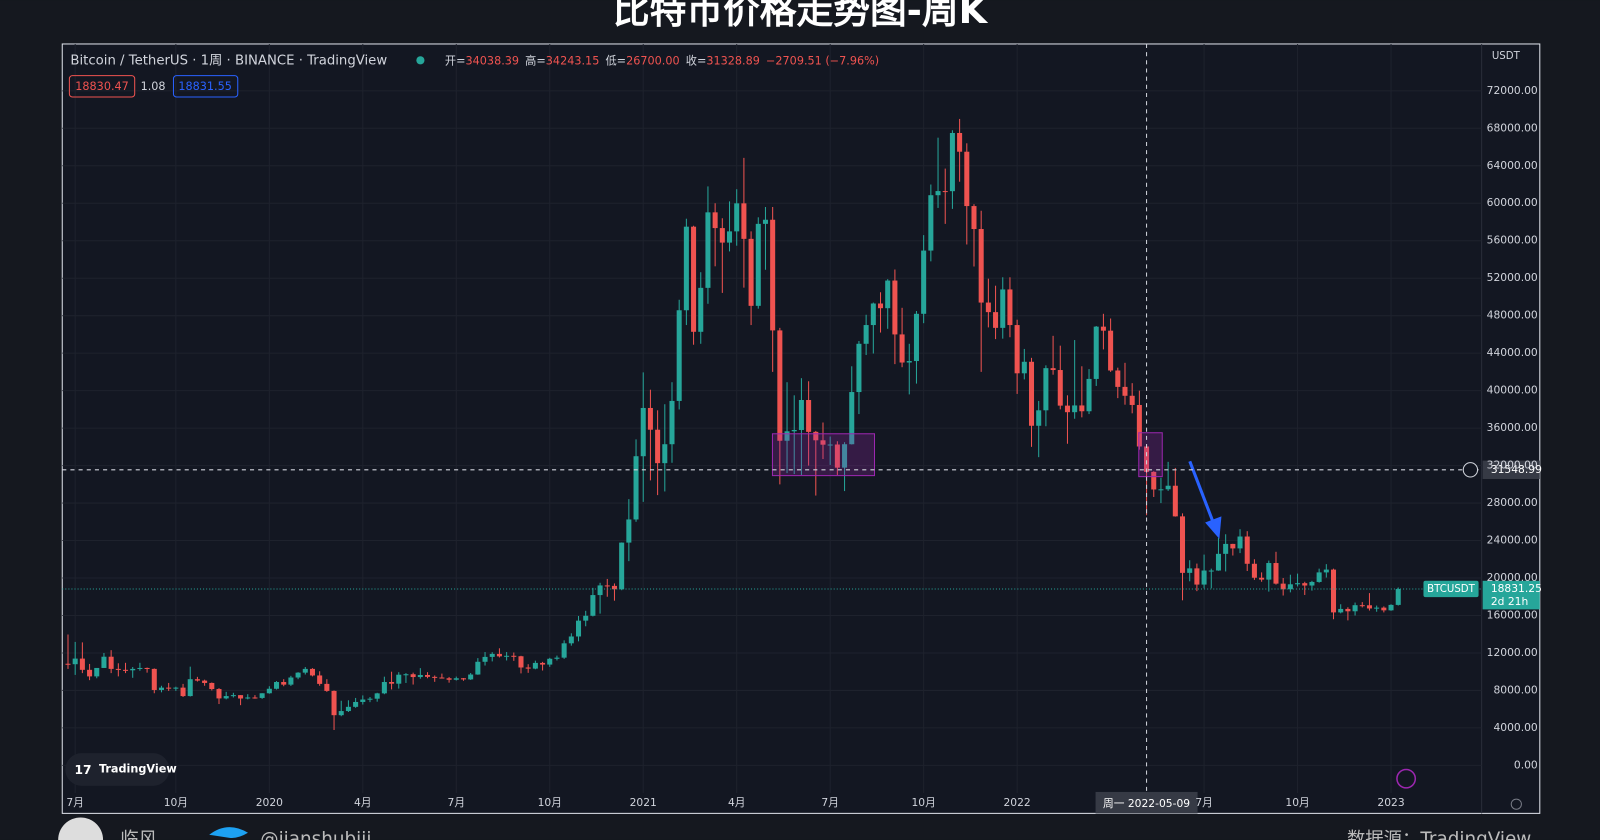 The image size is (1600, 840). What do you see at coordinates (573, 60) in the screenshot?
I see `legend-value: 34243.15` at bounding box center [573, 60].